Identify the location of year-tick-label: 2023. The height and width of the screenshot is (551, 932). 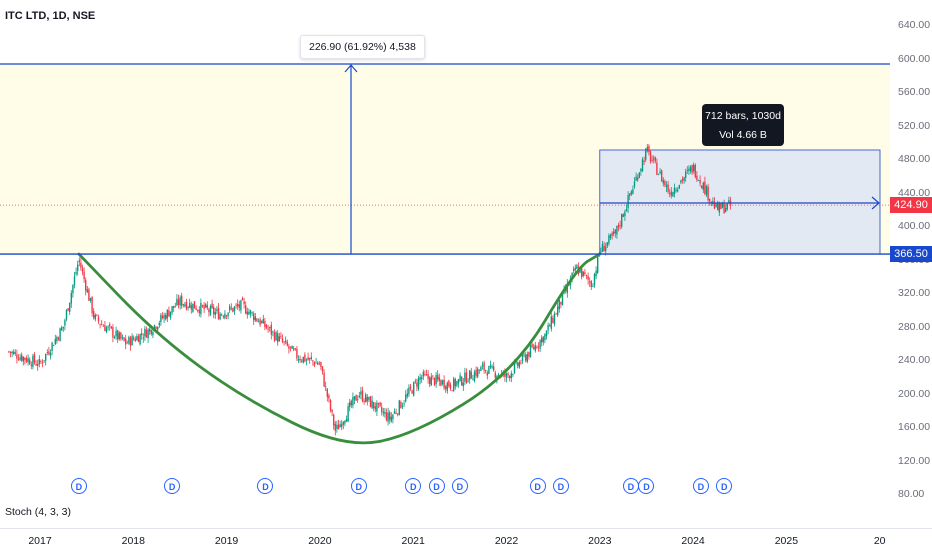
(600, 541).